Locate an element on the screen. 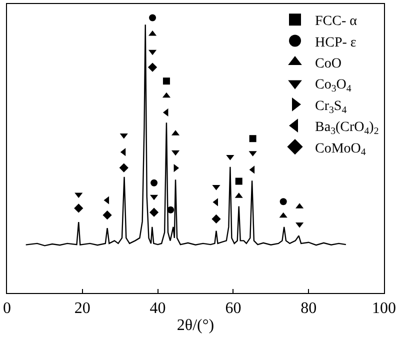 Image resolution: width=400 pixels, height=341 pixels. legend-label: Co$_{3}$O$_{4}$ is located at coordinates (333, 86).